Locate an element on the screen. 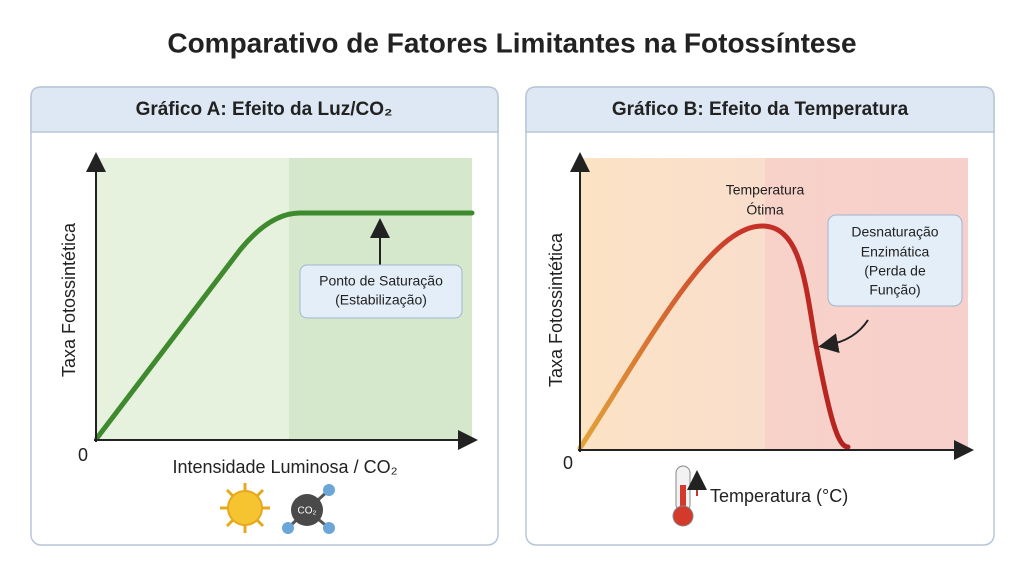 Image resolution: width=1024 pixels, height=572 pixels. callout-line: Desnaturação is located at coordinates (894, 232).